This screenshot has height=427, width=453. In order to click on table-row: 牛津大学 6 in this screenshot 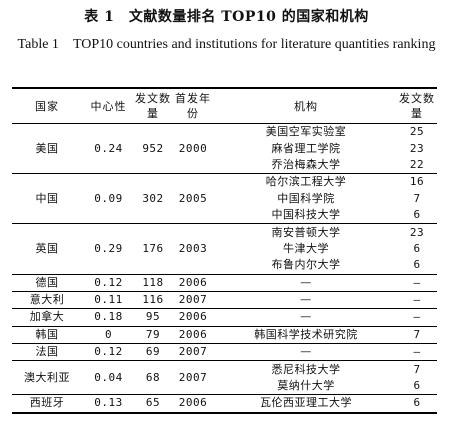, I will do `click(224, 249)`.